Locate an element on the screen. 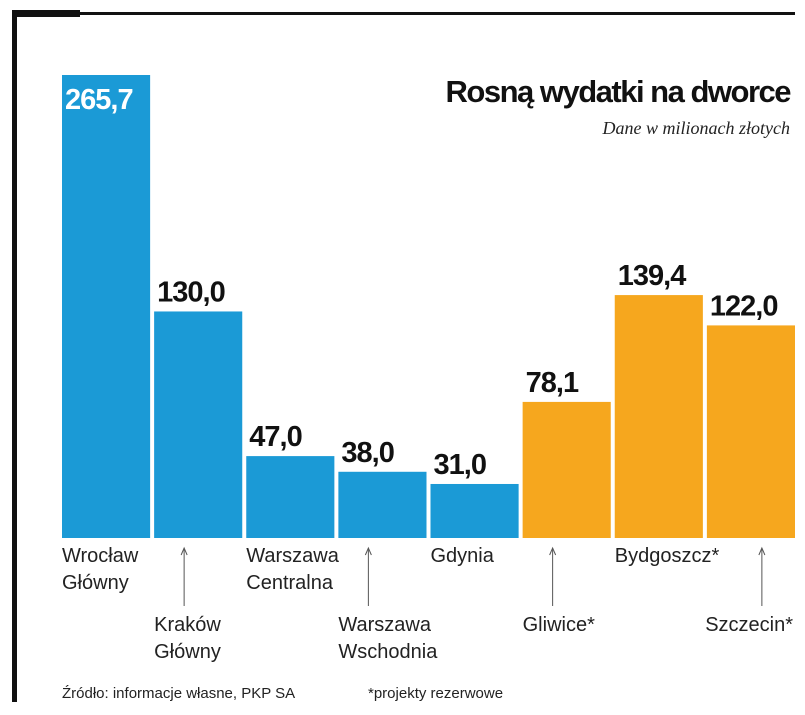 The height and width of the screenshot is (715, 805). value-label: 78,1 is located at coordinates (552, 383).